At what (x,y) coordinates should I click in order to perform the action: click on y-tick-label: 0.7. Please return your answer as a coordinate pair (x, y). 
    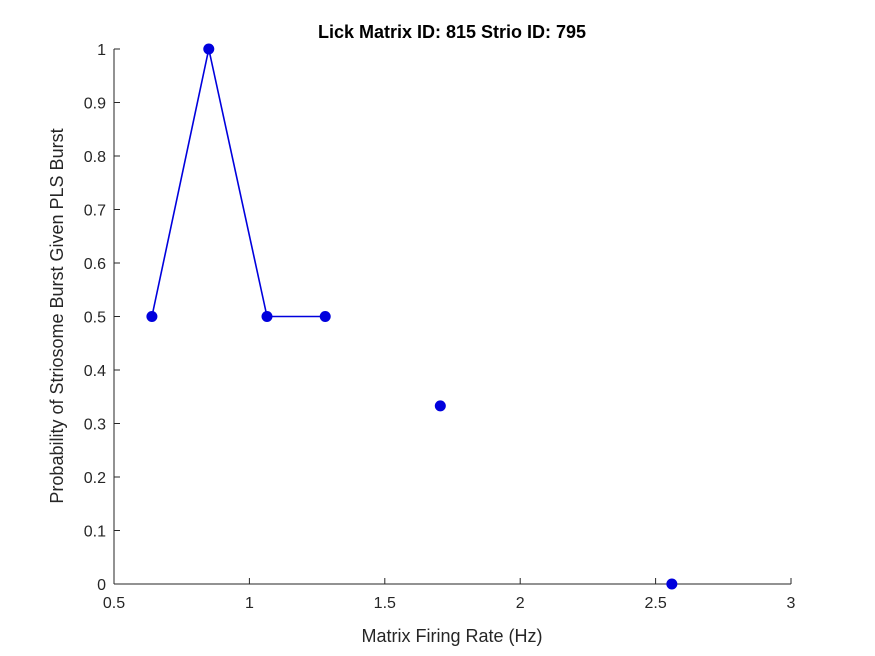
    Looking at the image, I should click on (95, 211).